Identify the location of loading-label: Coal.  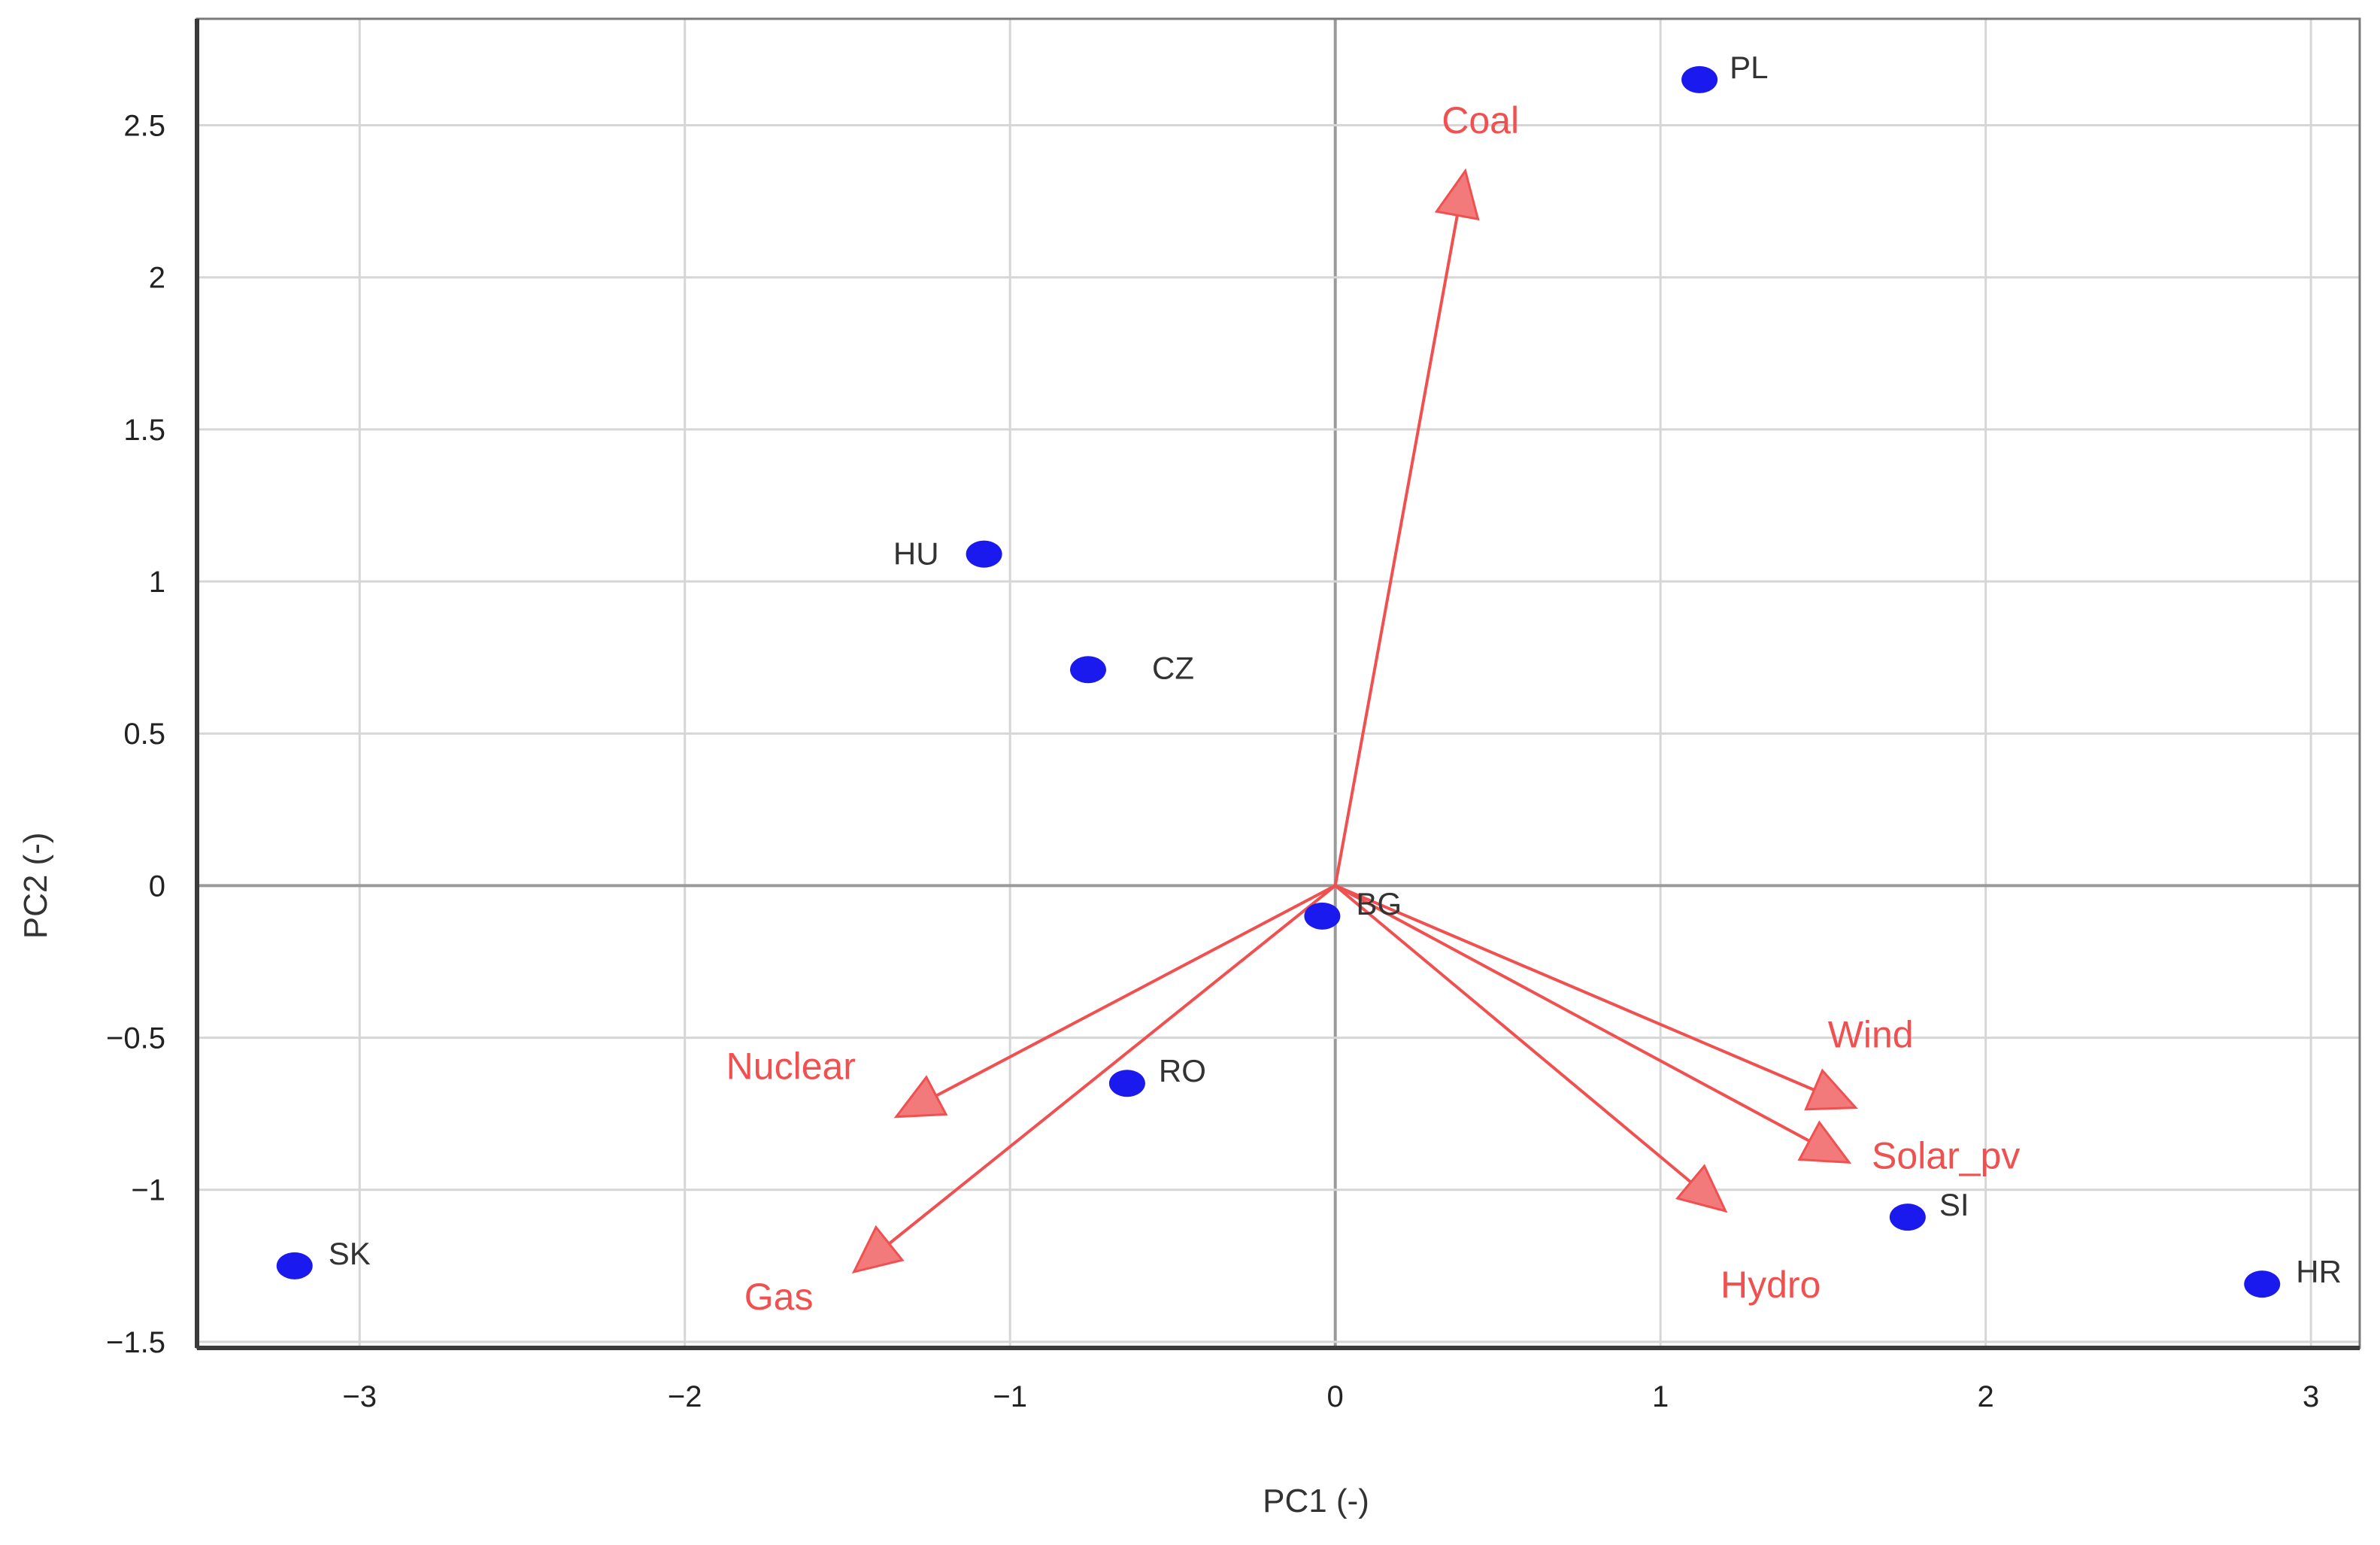
(1480, 120).